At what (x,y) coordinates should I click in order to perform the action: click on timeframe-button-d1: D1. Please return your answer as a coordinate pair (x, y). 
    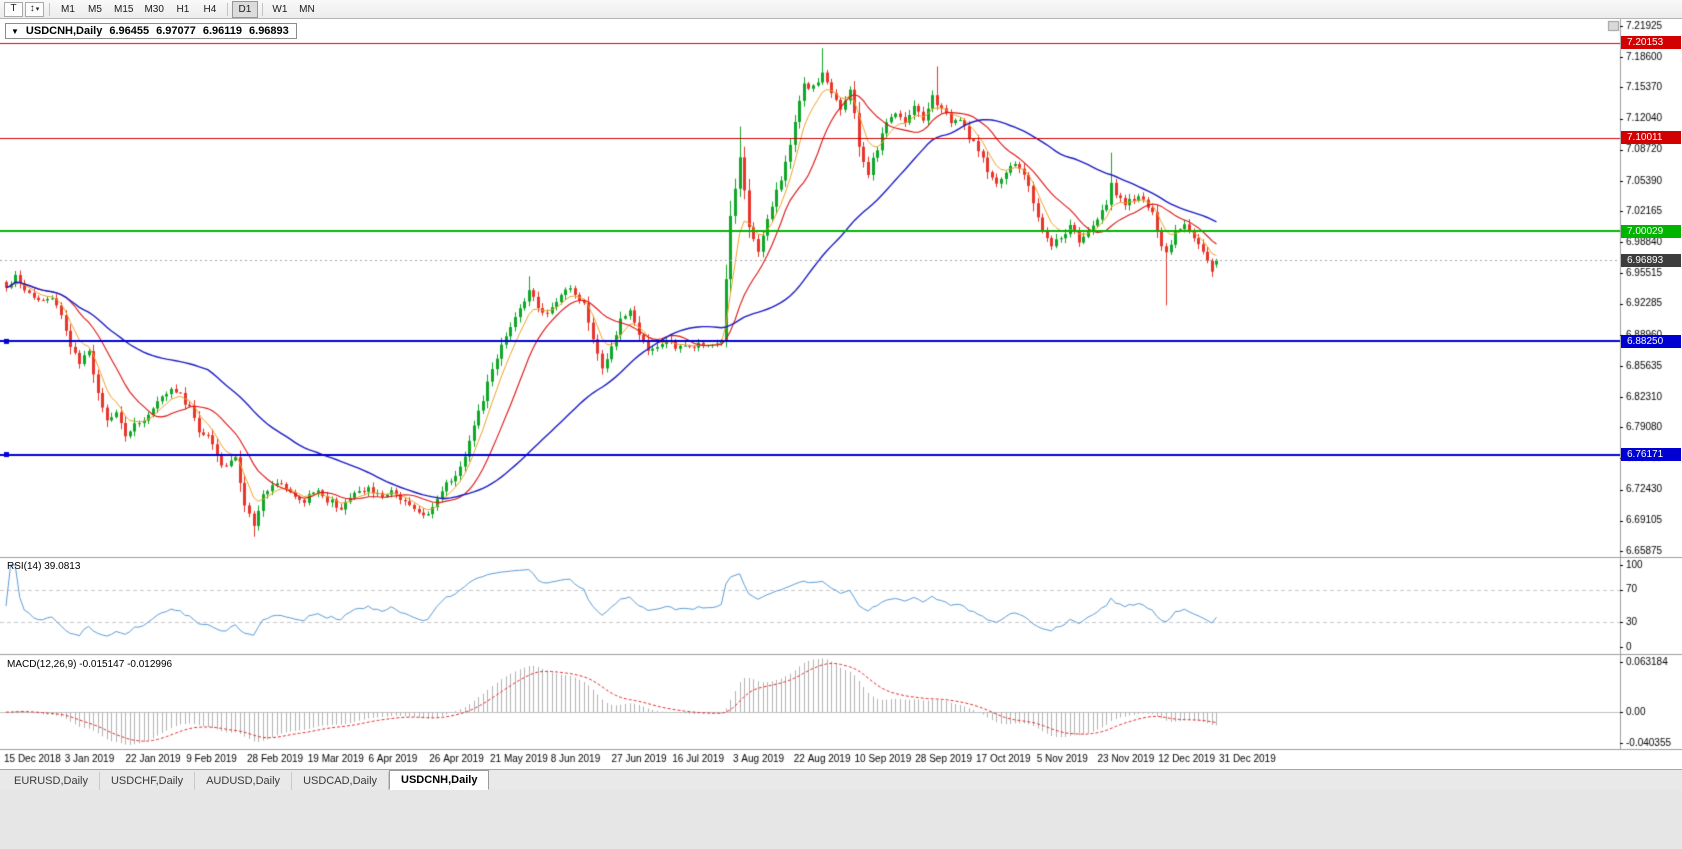
    Looking at the image, I should click on (244, 9).